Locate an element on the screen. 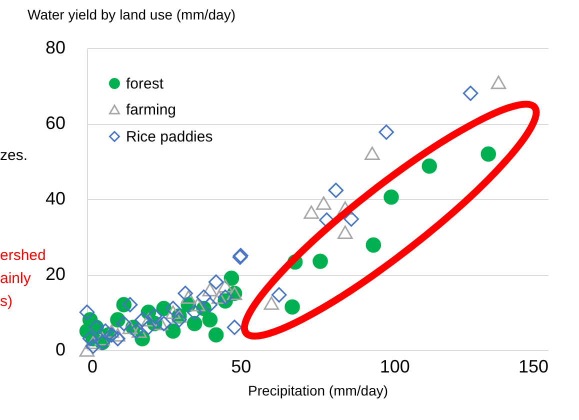 The image size is (579, 420). x-tick-label: 0 is located at coordinates (93, 366).